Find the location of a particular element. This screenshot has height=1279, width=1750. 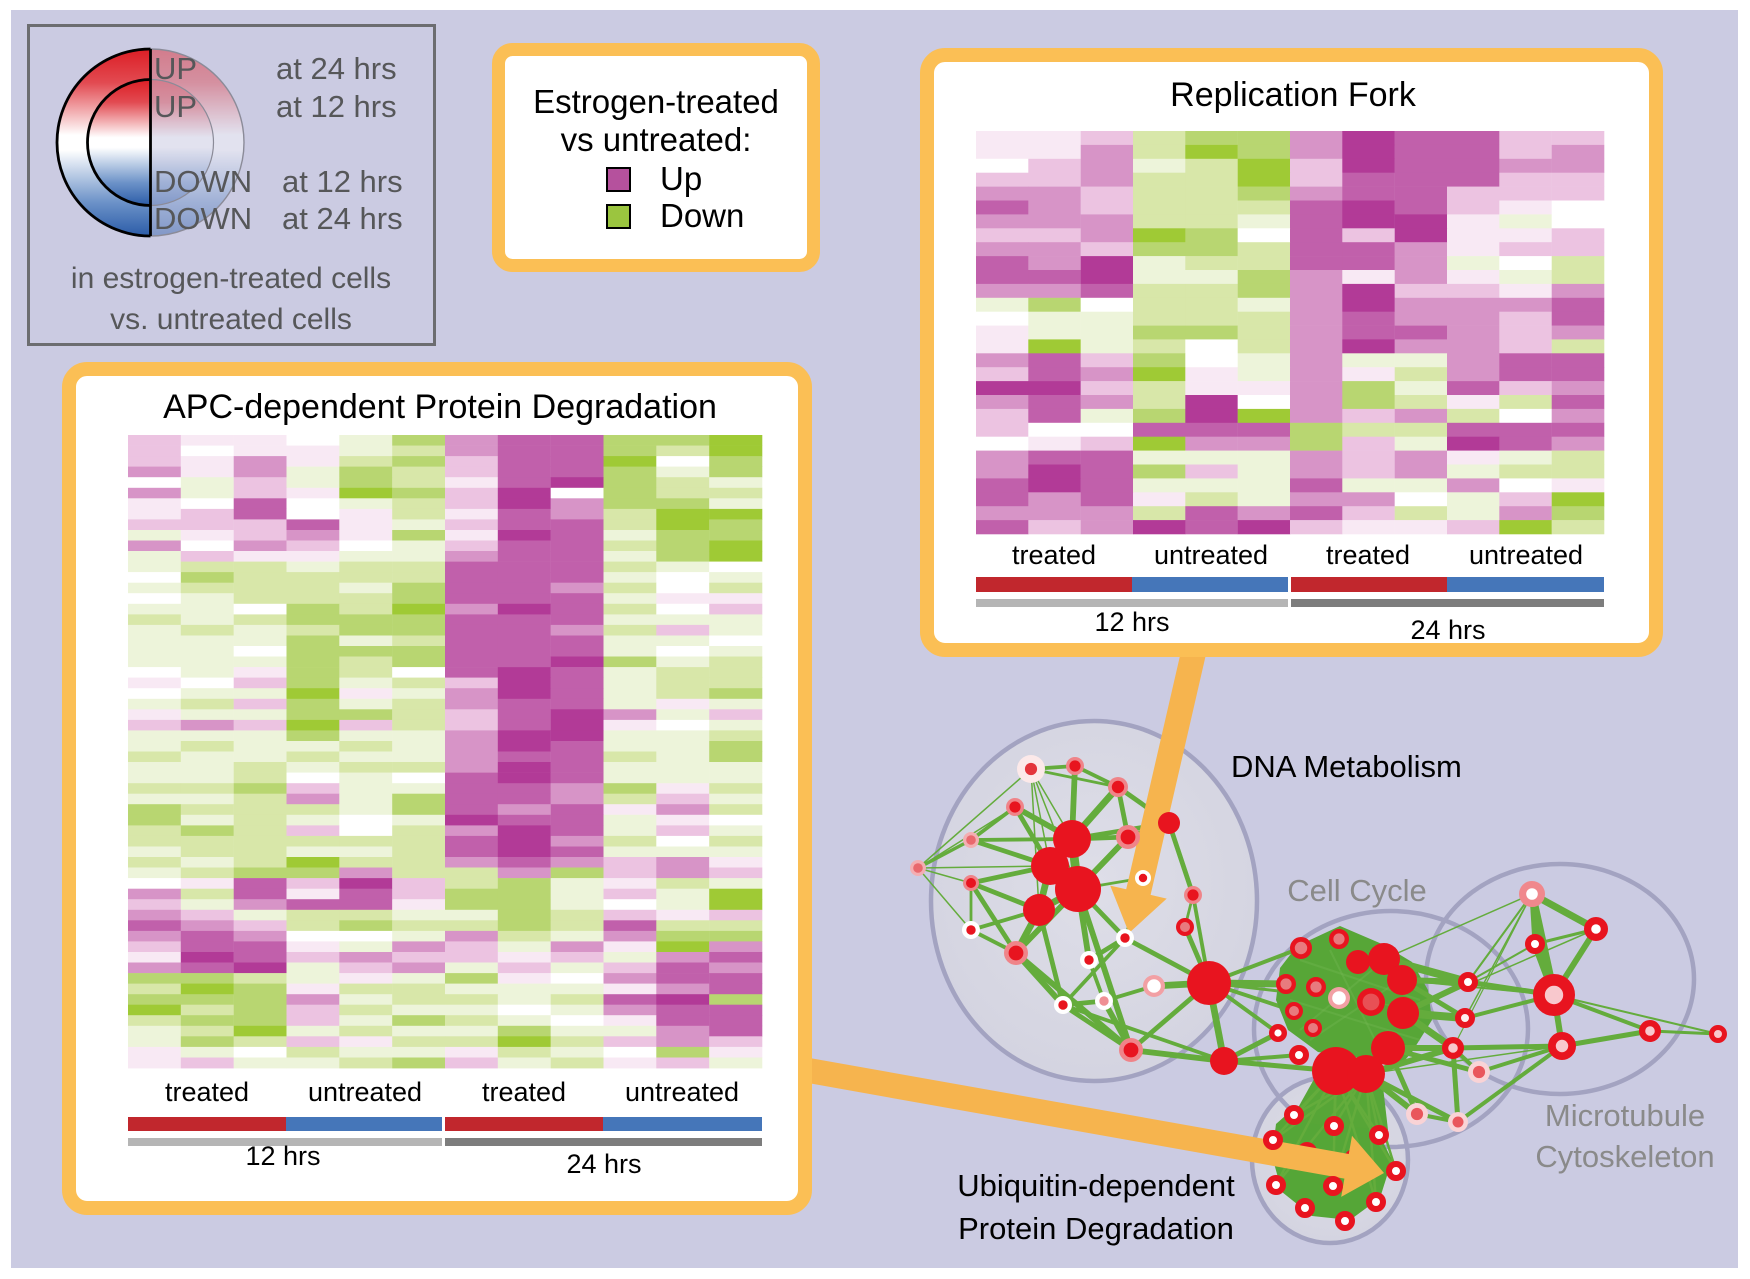

svg-text: Cytoskeleton is located at coordinates (1624, 1156).